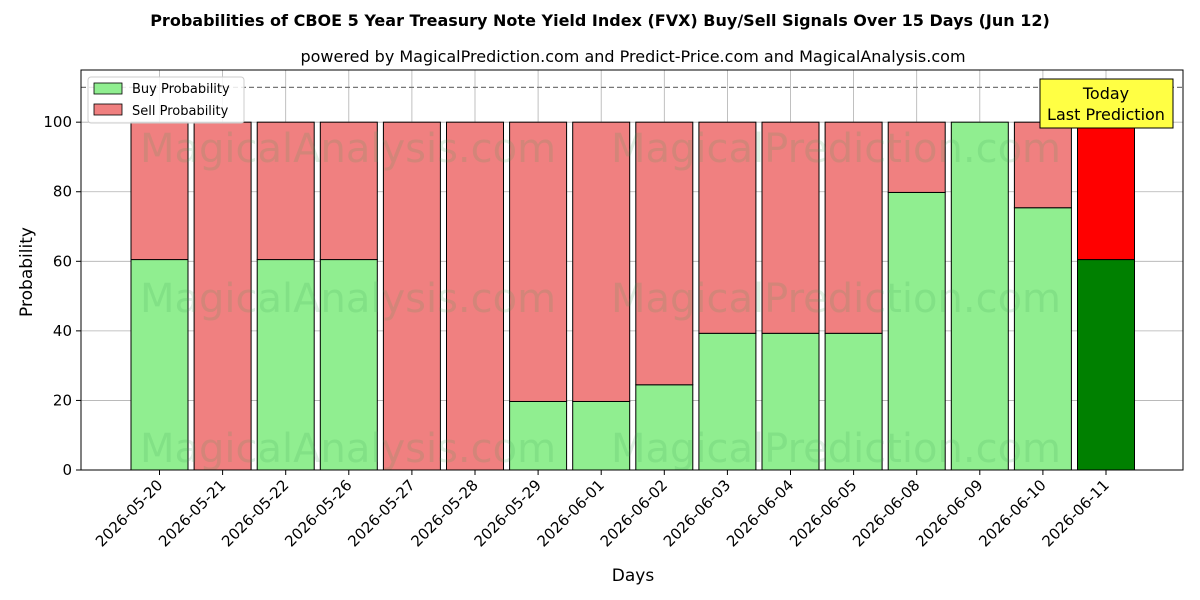 Image resolution: width=1200 pixels, height=600 pixels. What do you see at coordinates (255, 513) in the screenshot?
I see `x-tick-label: 2026-05-22` at bounding box center [255, 513].